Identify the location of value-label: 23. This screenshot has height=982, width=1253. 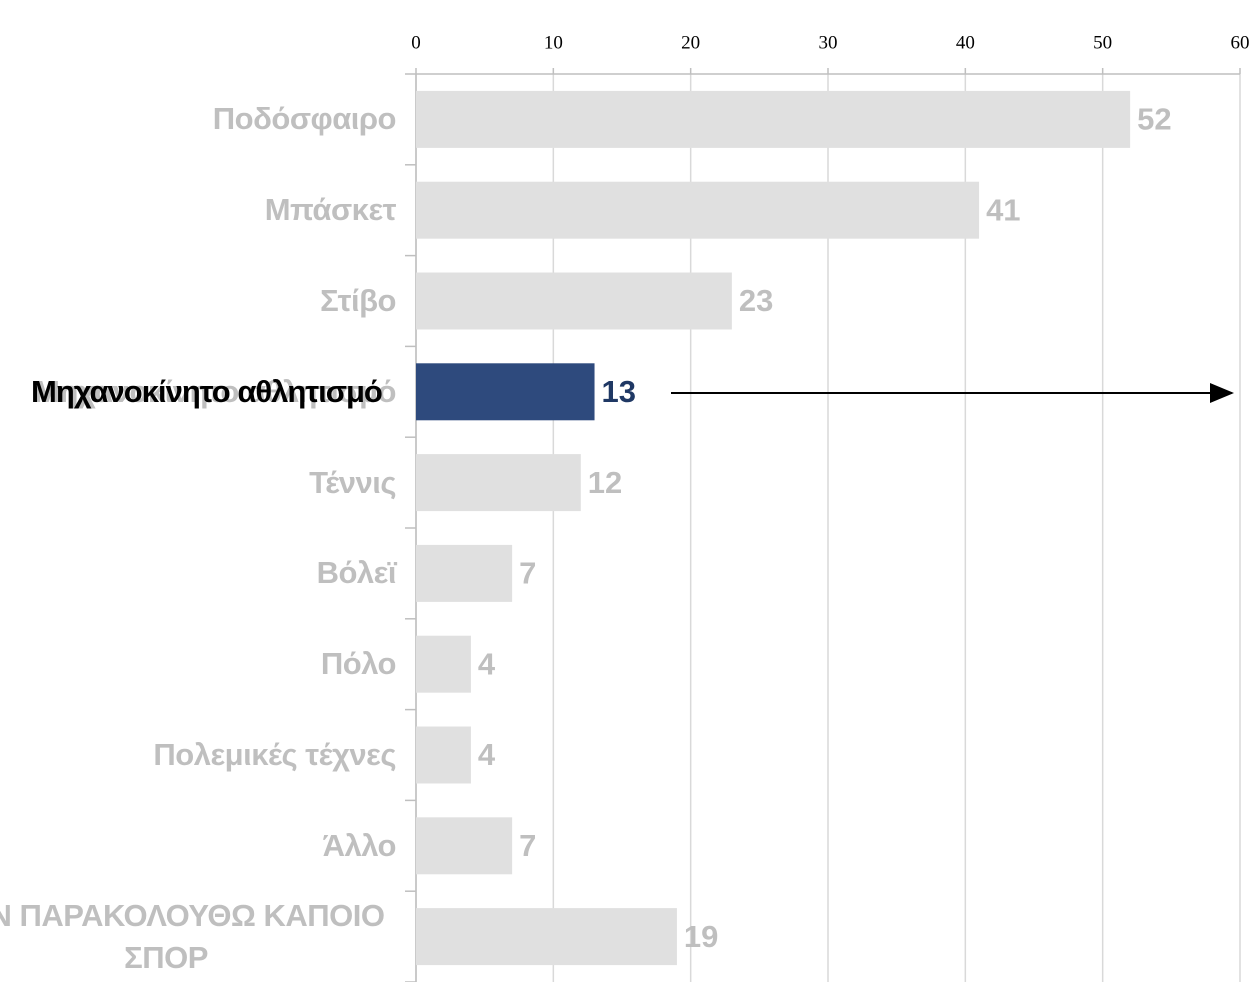
(756, 300).